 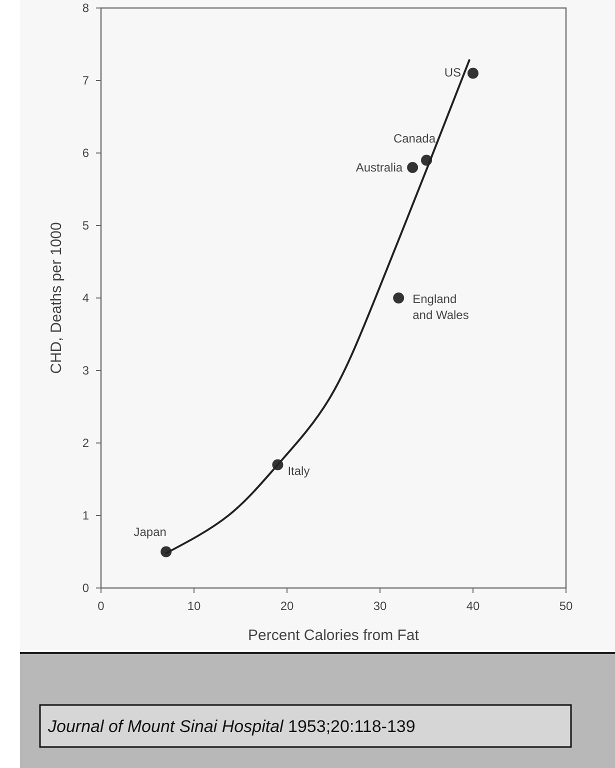 I want to click on y-tick-label: 5, so click(x=86, y=225).